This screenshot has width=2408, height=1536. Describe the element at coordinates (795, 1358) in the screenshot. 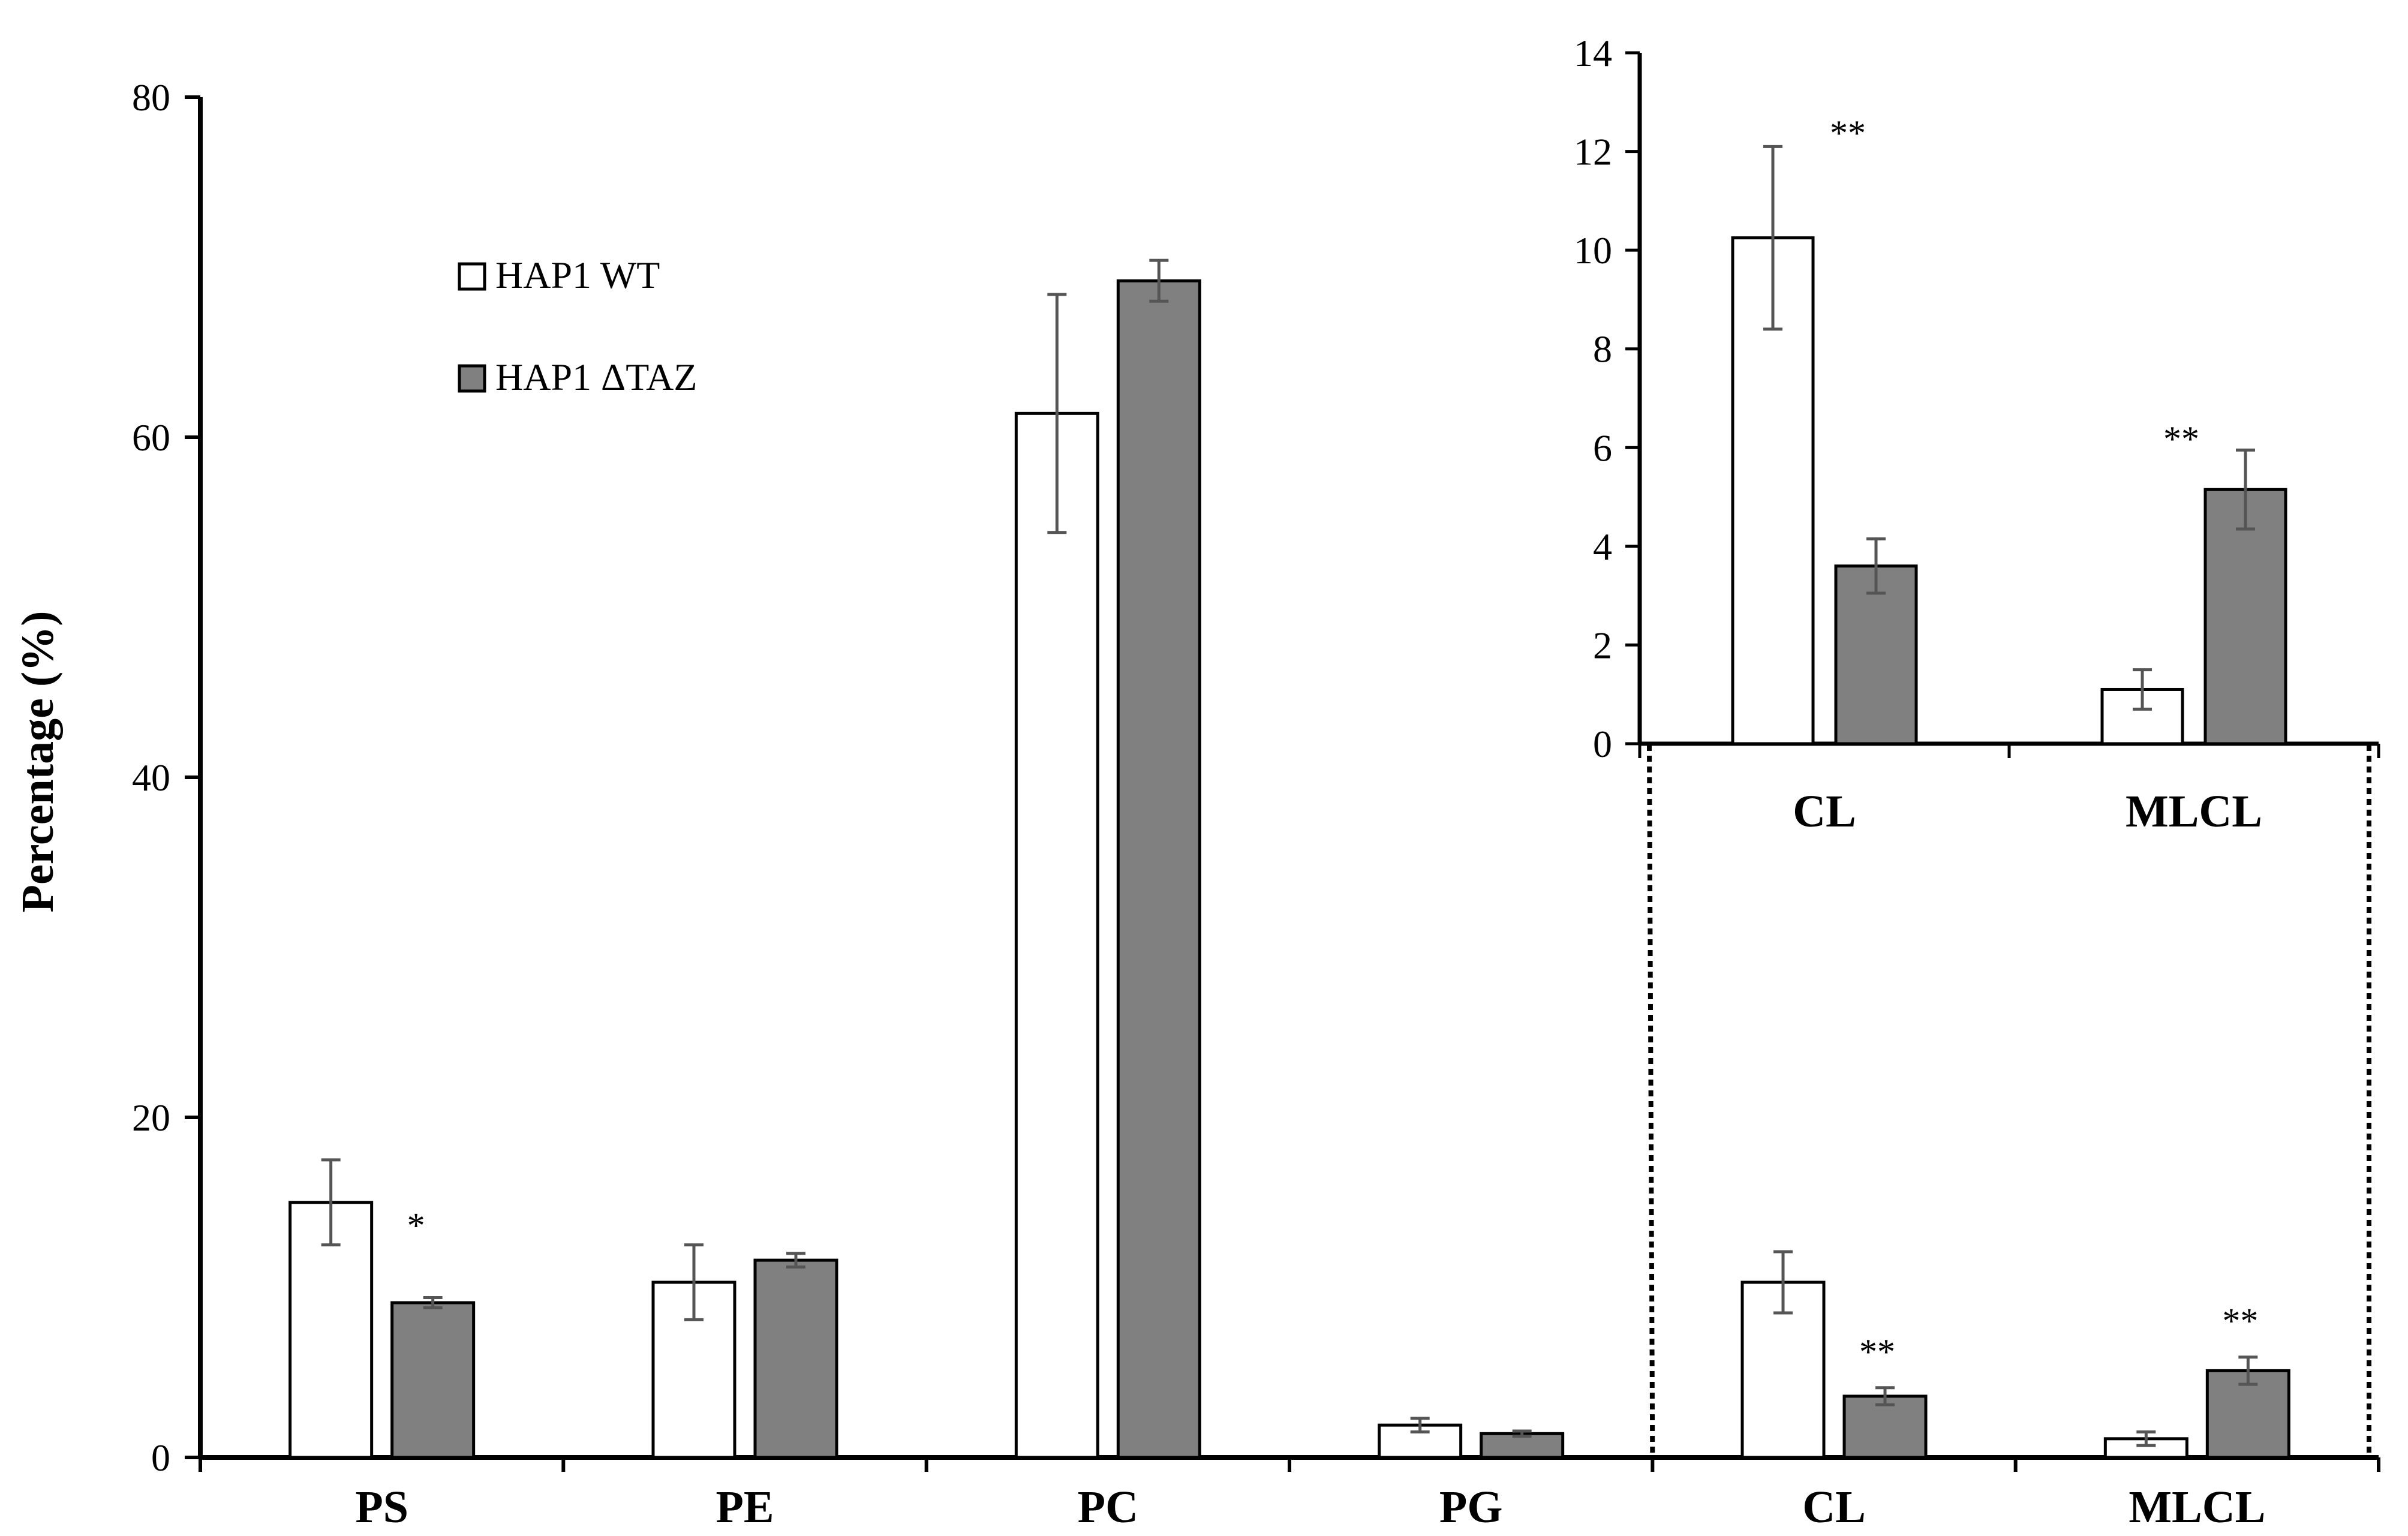

I see `bar-dtaz-pe` at that location.